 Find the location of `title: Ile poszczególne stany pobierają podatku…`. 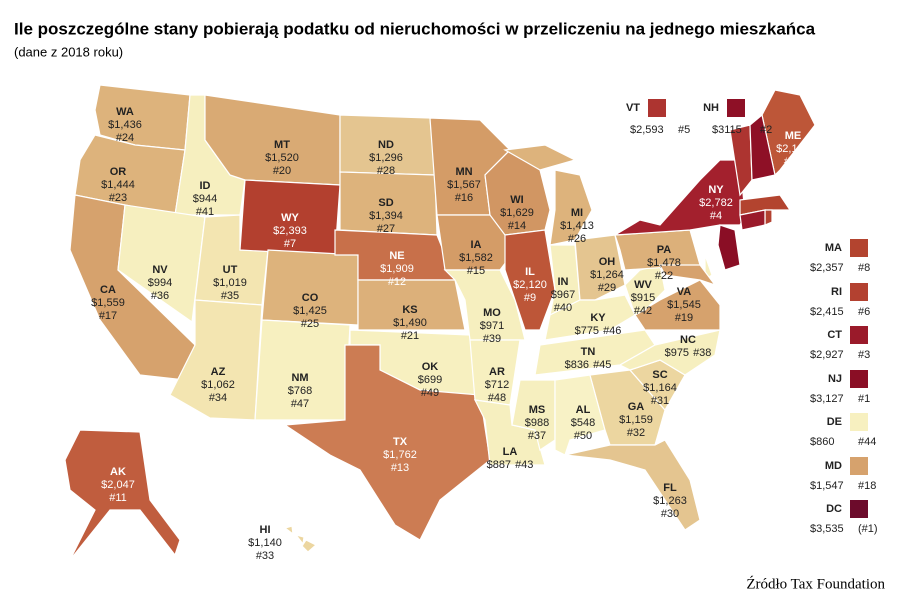

title: Ile poszczególne stany pobierają podatku… is located at coordinates (415, 28).